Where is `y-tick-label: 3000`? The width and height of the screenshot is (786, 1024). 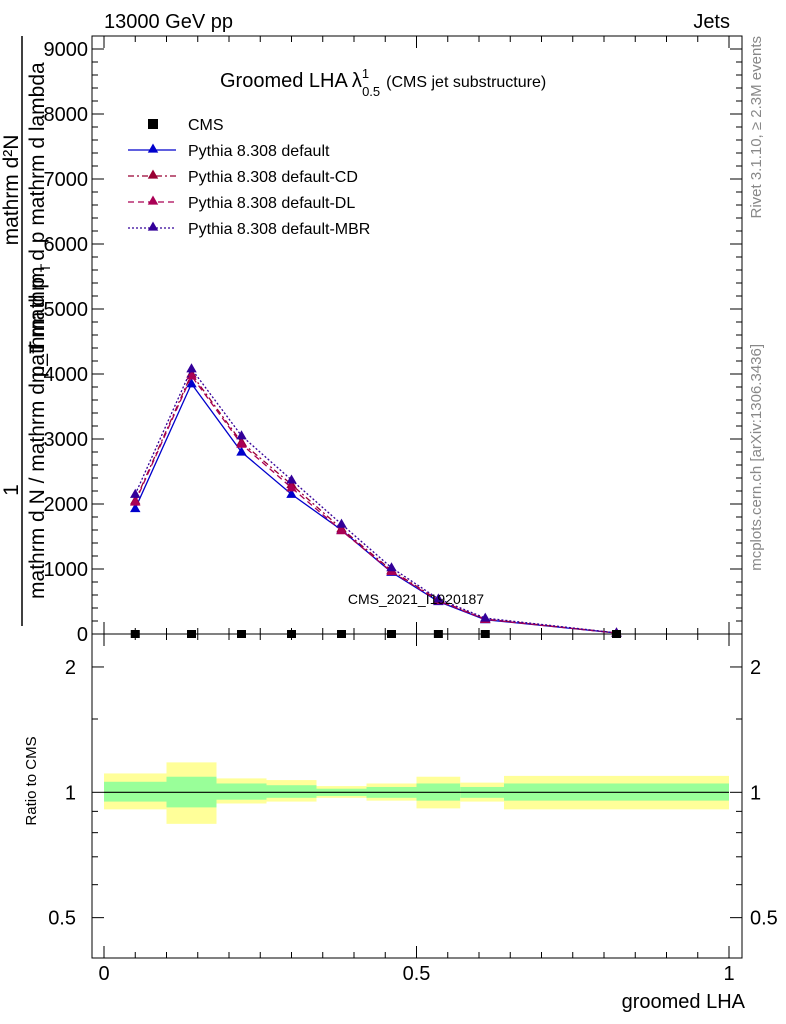
y-tick-label: 3000 is located at coordinates (66, 440).